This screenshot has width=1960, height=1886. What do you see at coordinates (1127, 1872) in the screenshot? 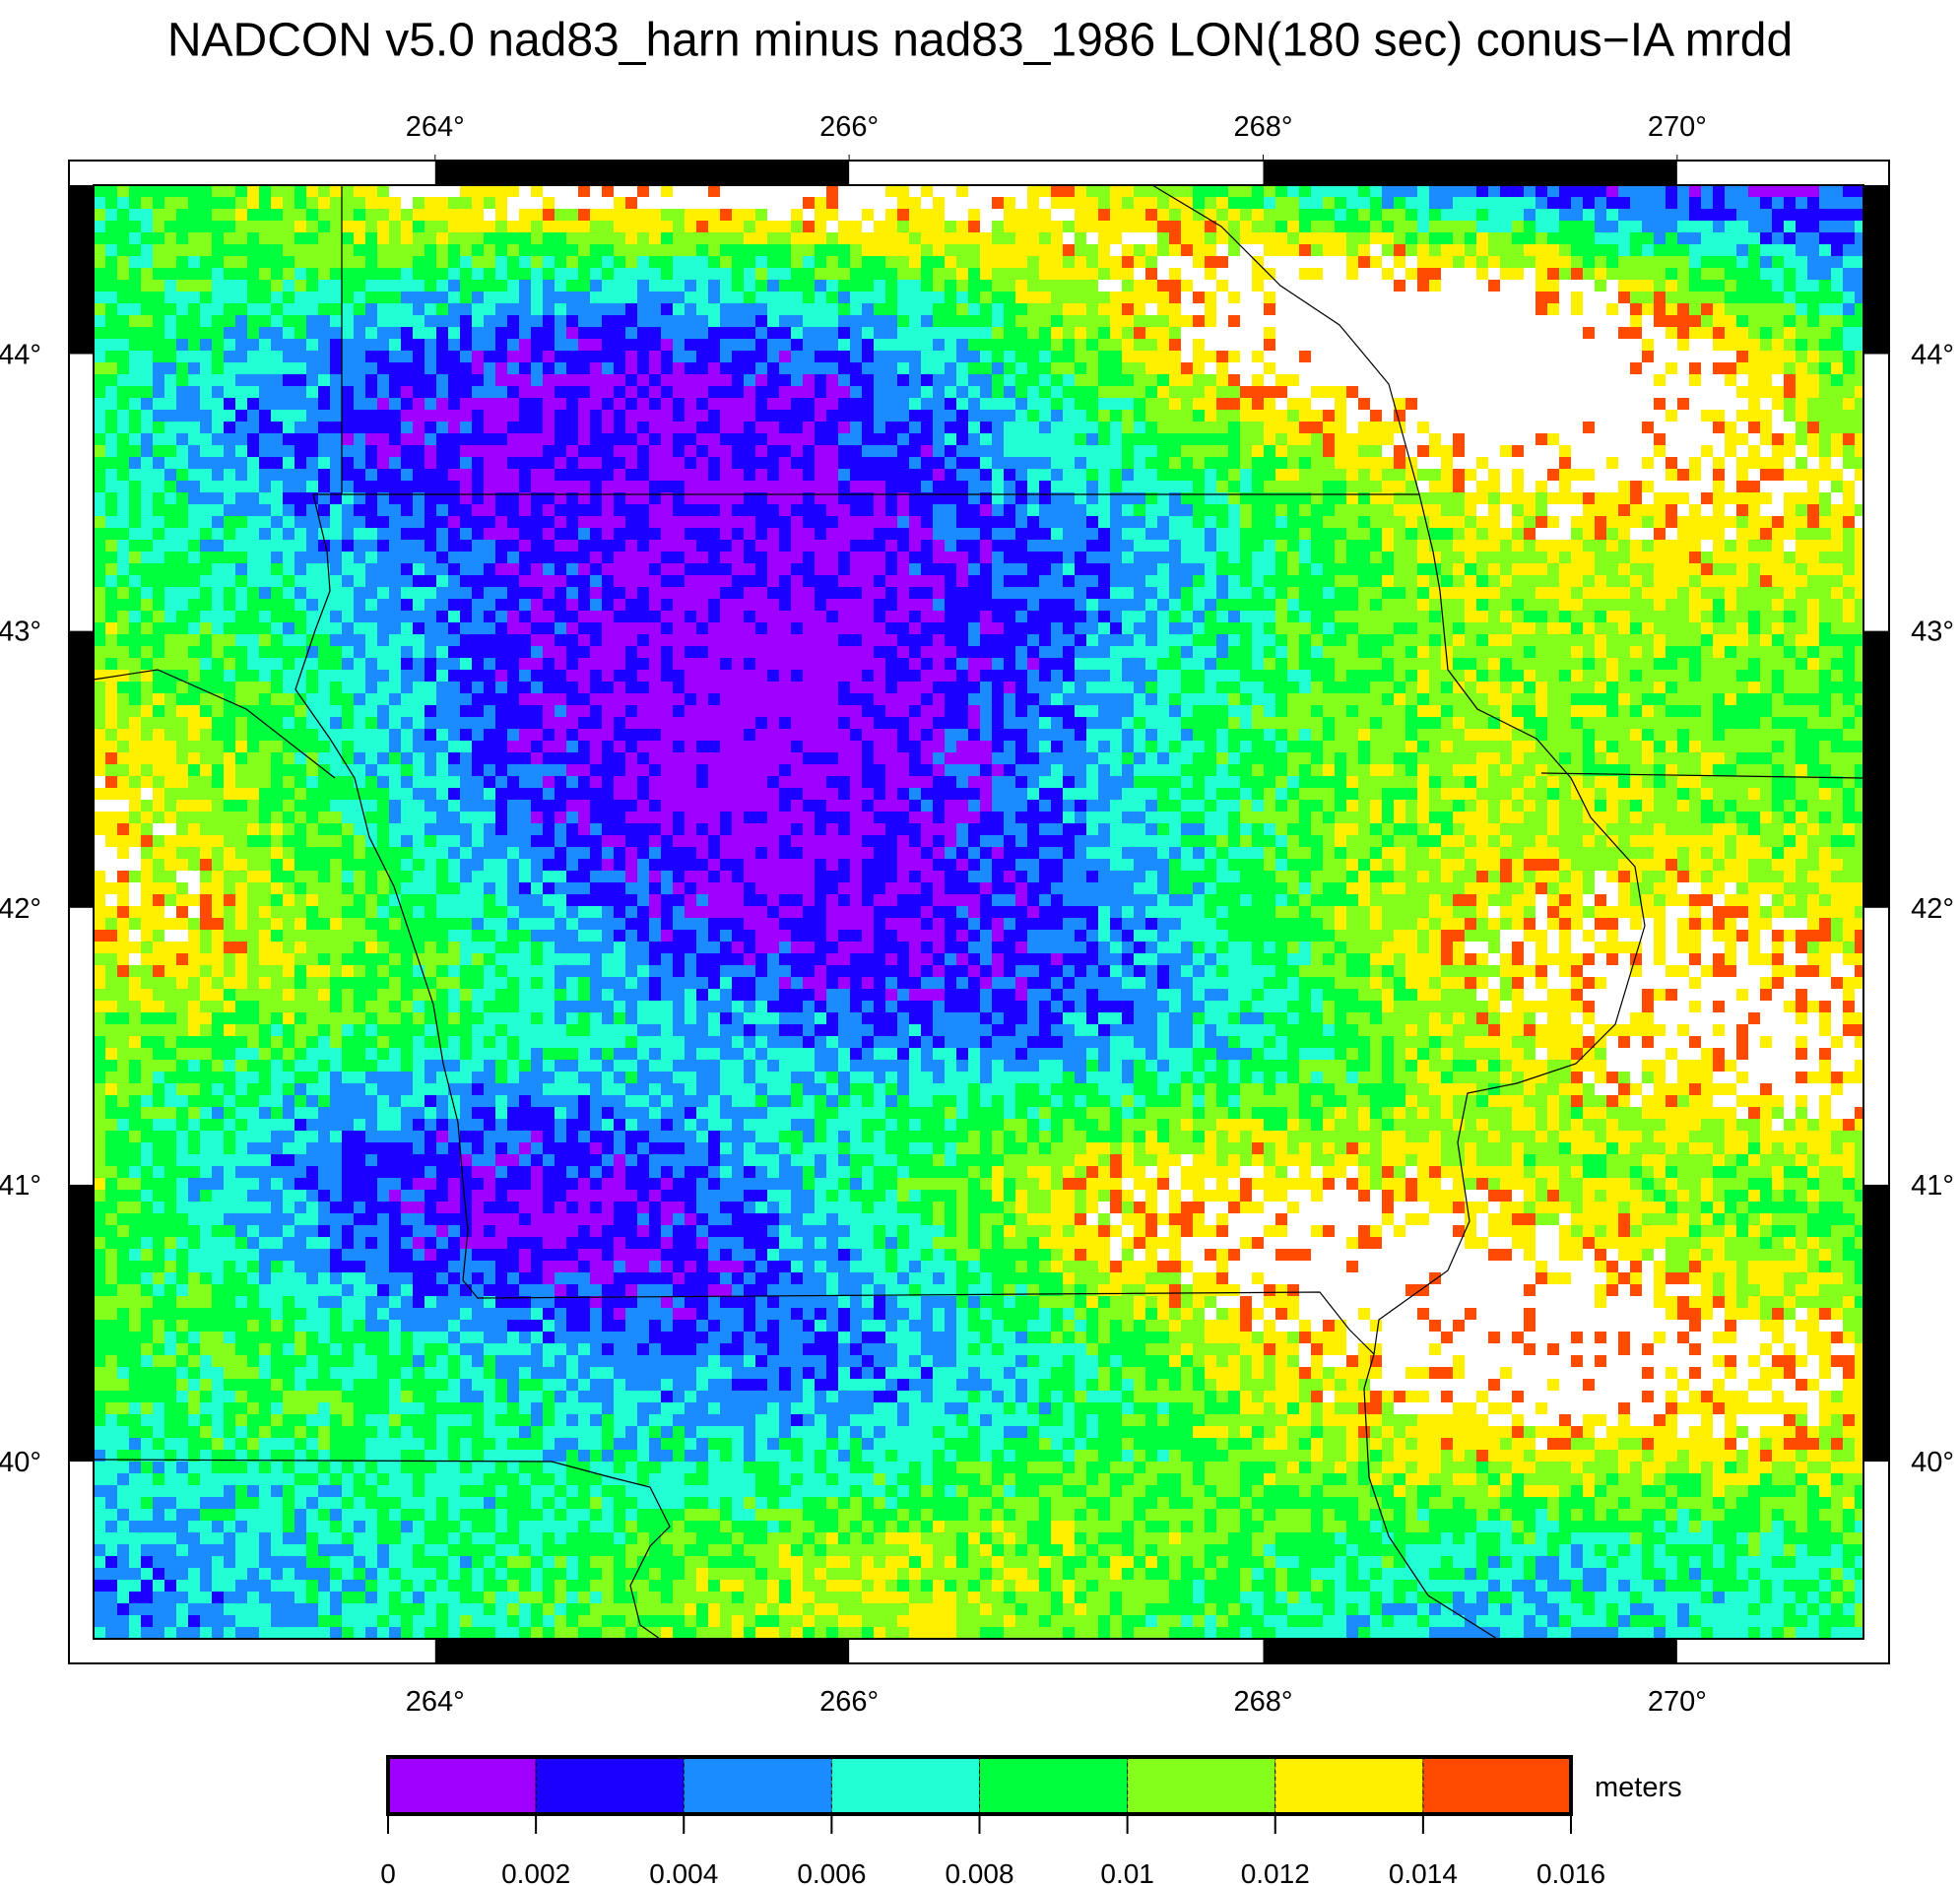
I see `colorbar-tick-label: 0.01` at bounding box center [1127, 1872].